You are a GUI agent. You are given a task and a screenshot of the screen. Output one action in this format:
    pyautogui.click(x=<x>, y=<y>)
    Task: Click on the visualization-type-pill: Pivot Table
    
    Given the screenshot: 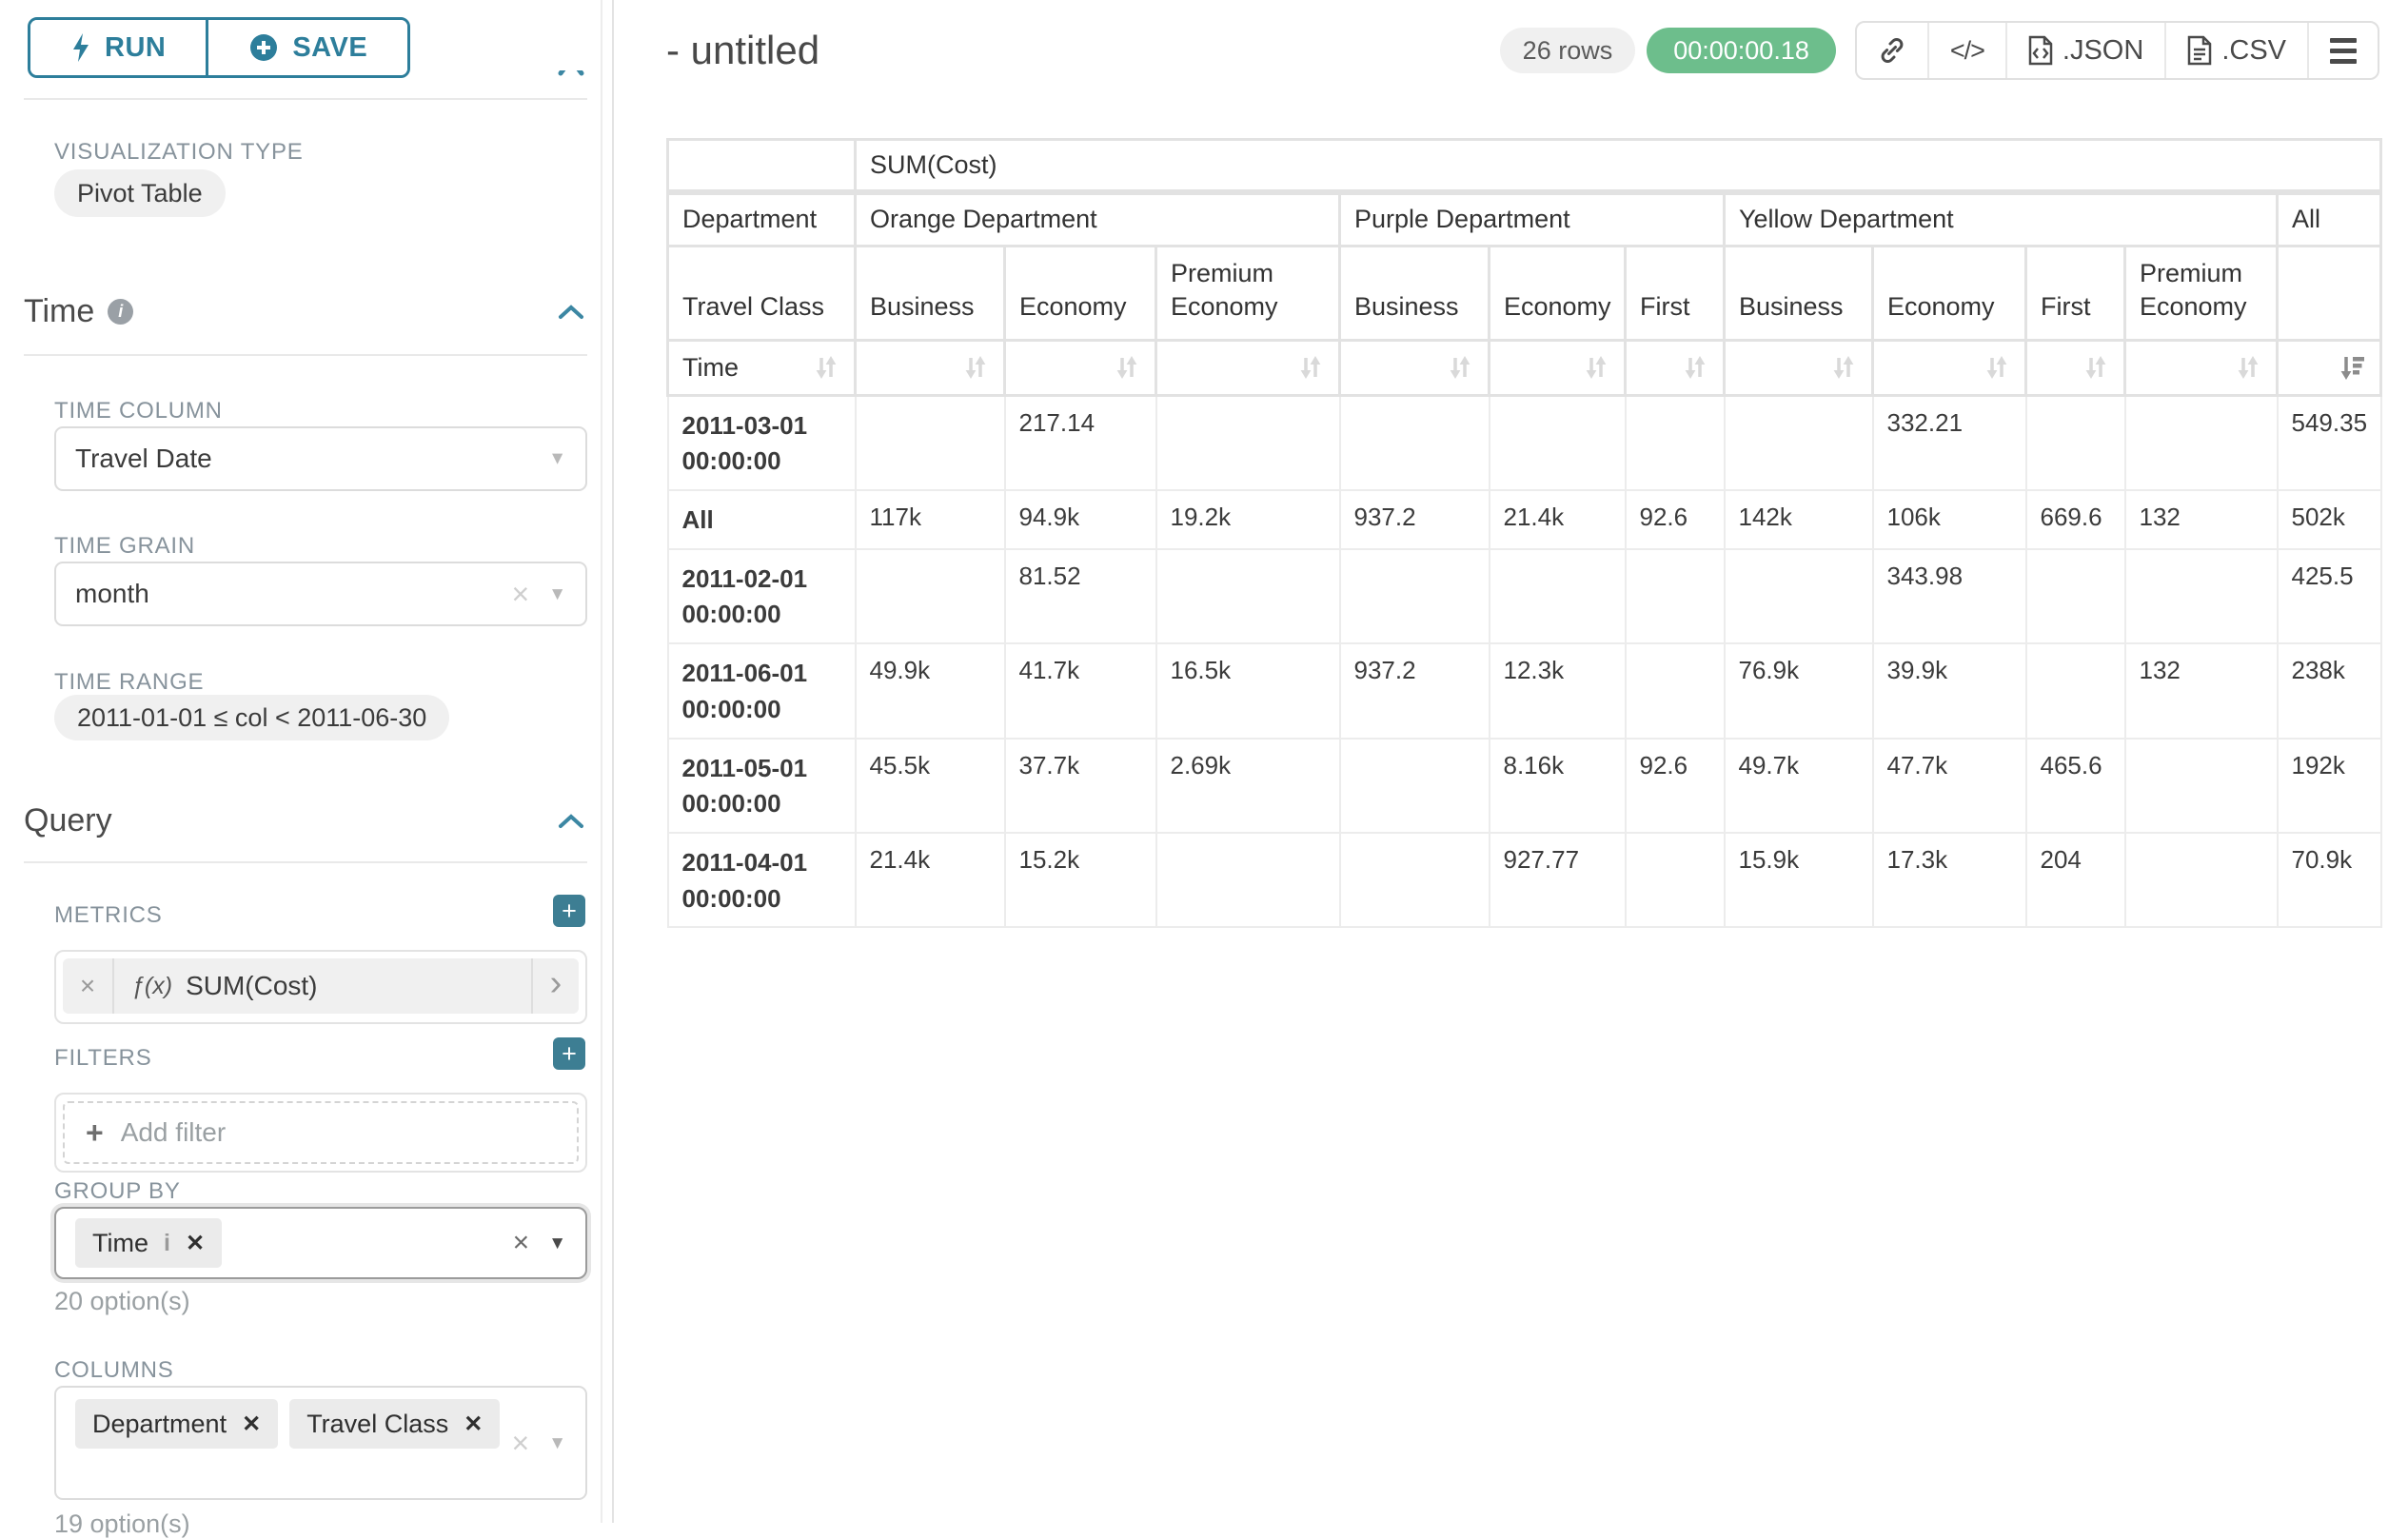 What is the action you would take?
    pyautogui.click(x=140, y=193)
    